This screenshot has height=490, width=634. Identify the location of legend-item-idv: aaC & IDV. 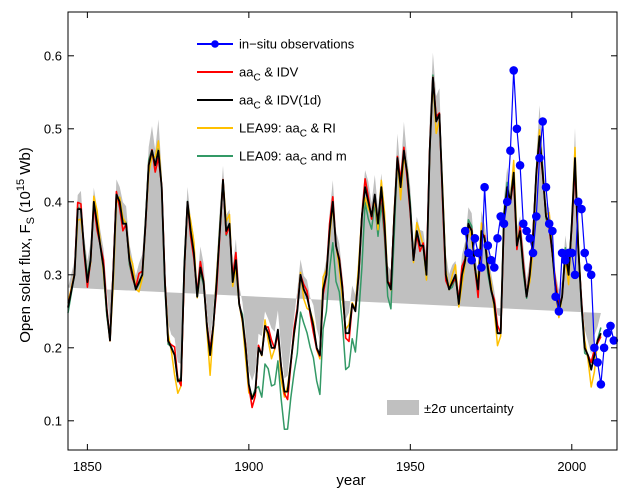
(248, 74).